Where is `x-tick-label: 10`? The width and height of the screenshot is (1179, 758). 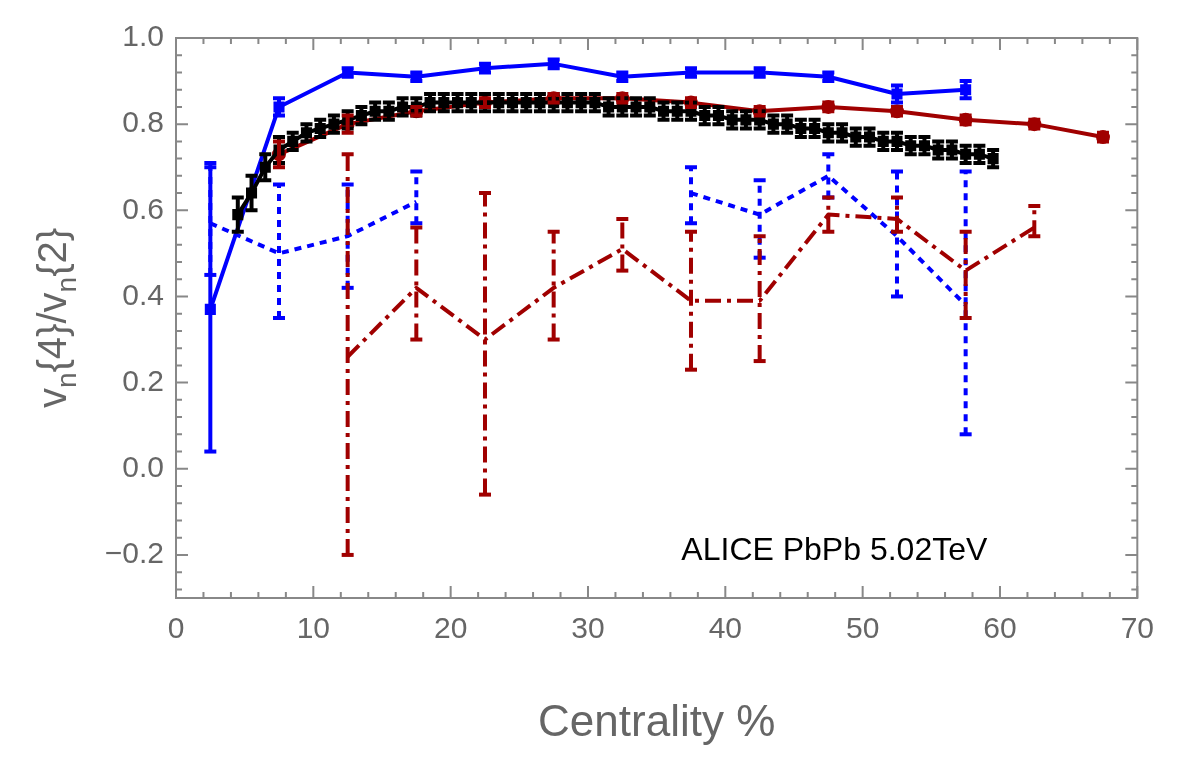
x-tick-label: 10 is located at coordinates (313, 628).